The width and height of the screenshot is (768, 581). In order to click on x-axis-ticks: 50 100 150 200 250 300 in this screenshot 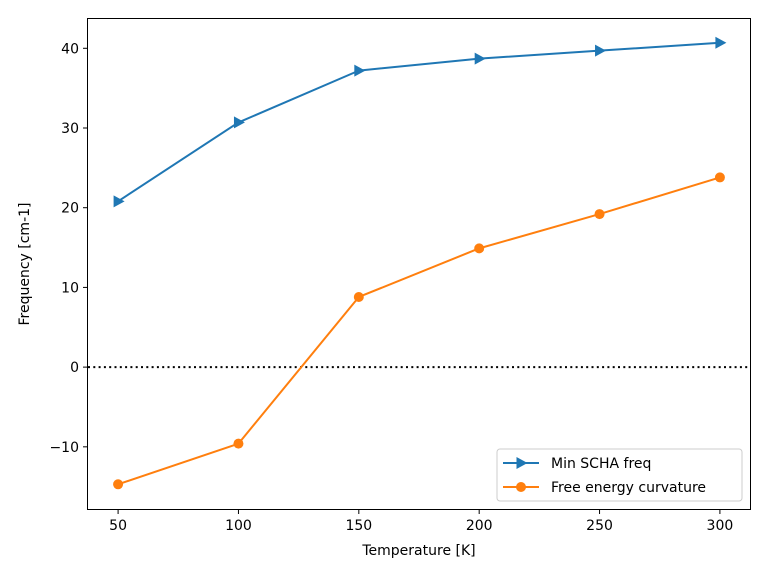, I will do `click(421, 521)`.